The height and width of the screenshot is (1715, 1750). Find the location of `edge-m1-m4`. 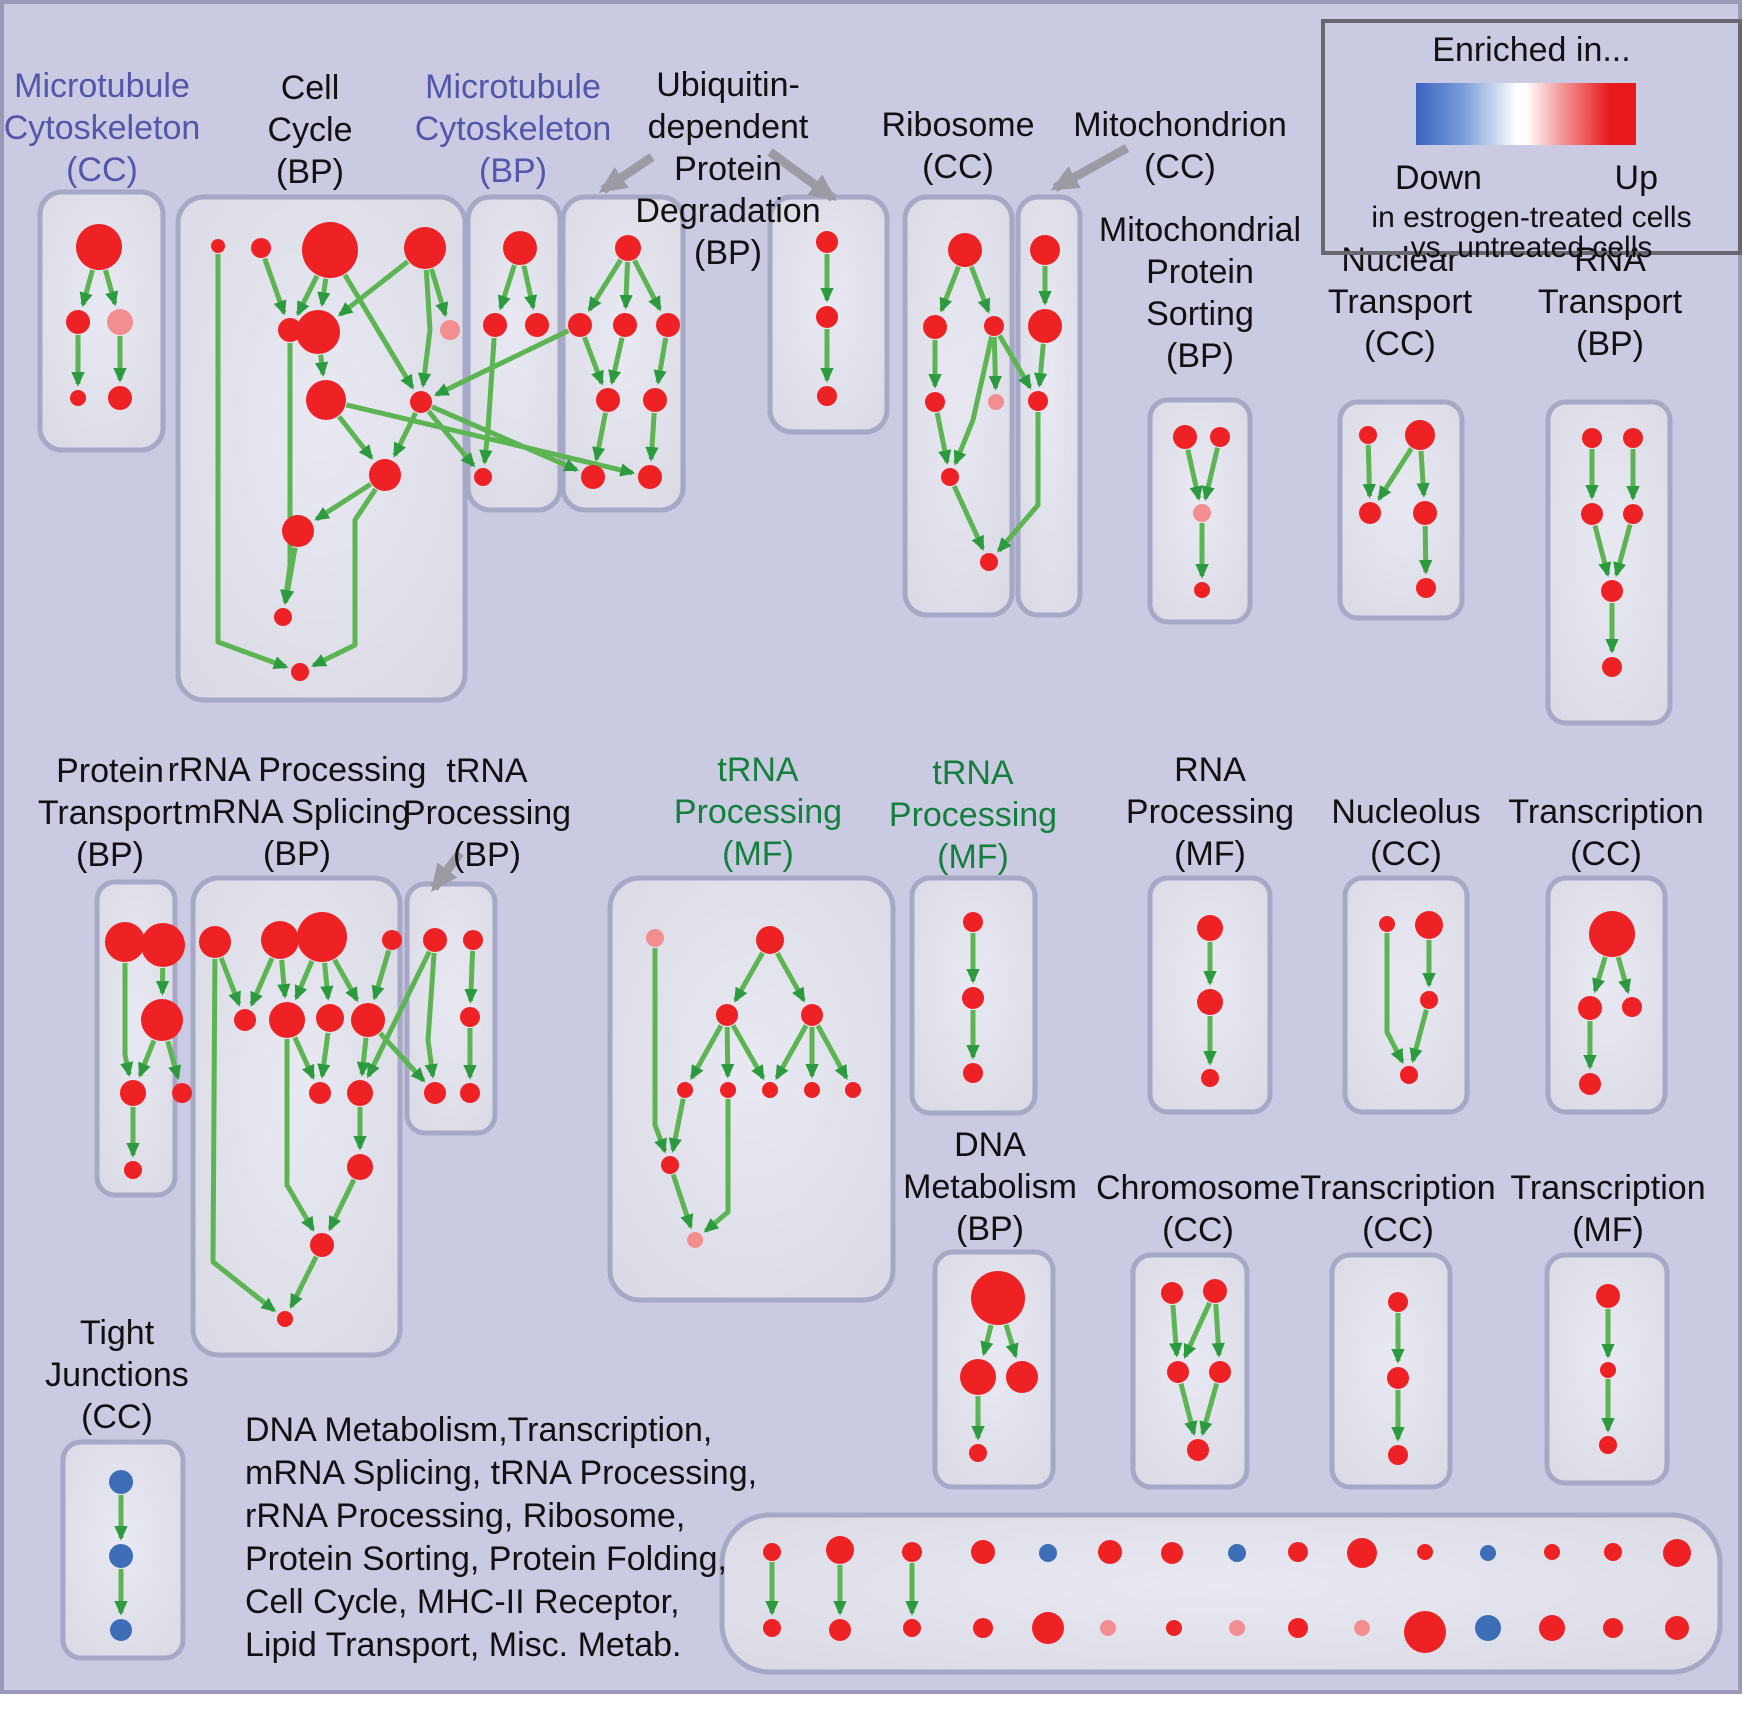

edge-m1-m4 is located at coordinates (431, 1015).